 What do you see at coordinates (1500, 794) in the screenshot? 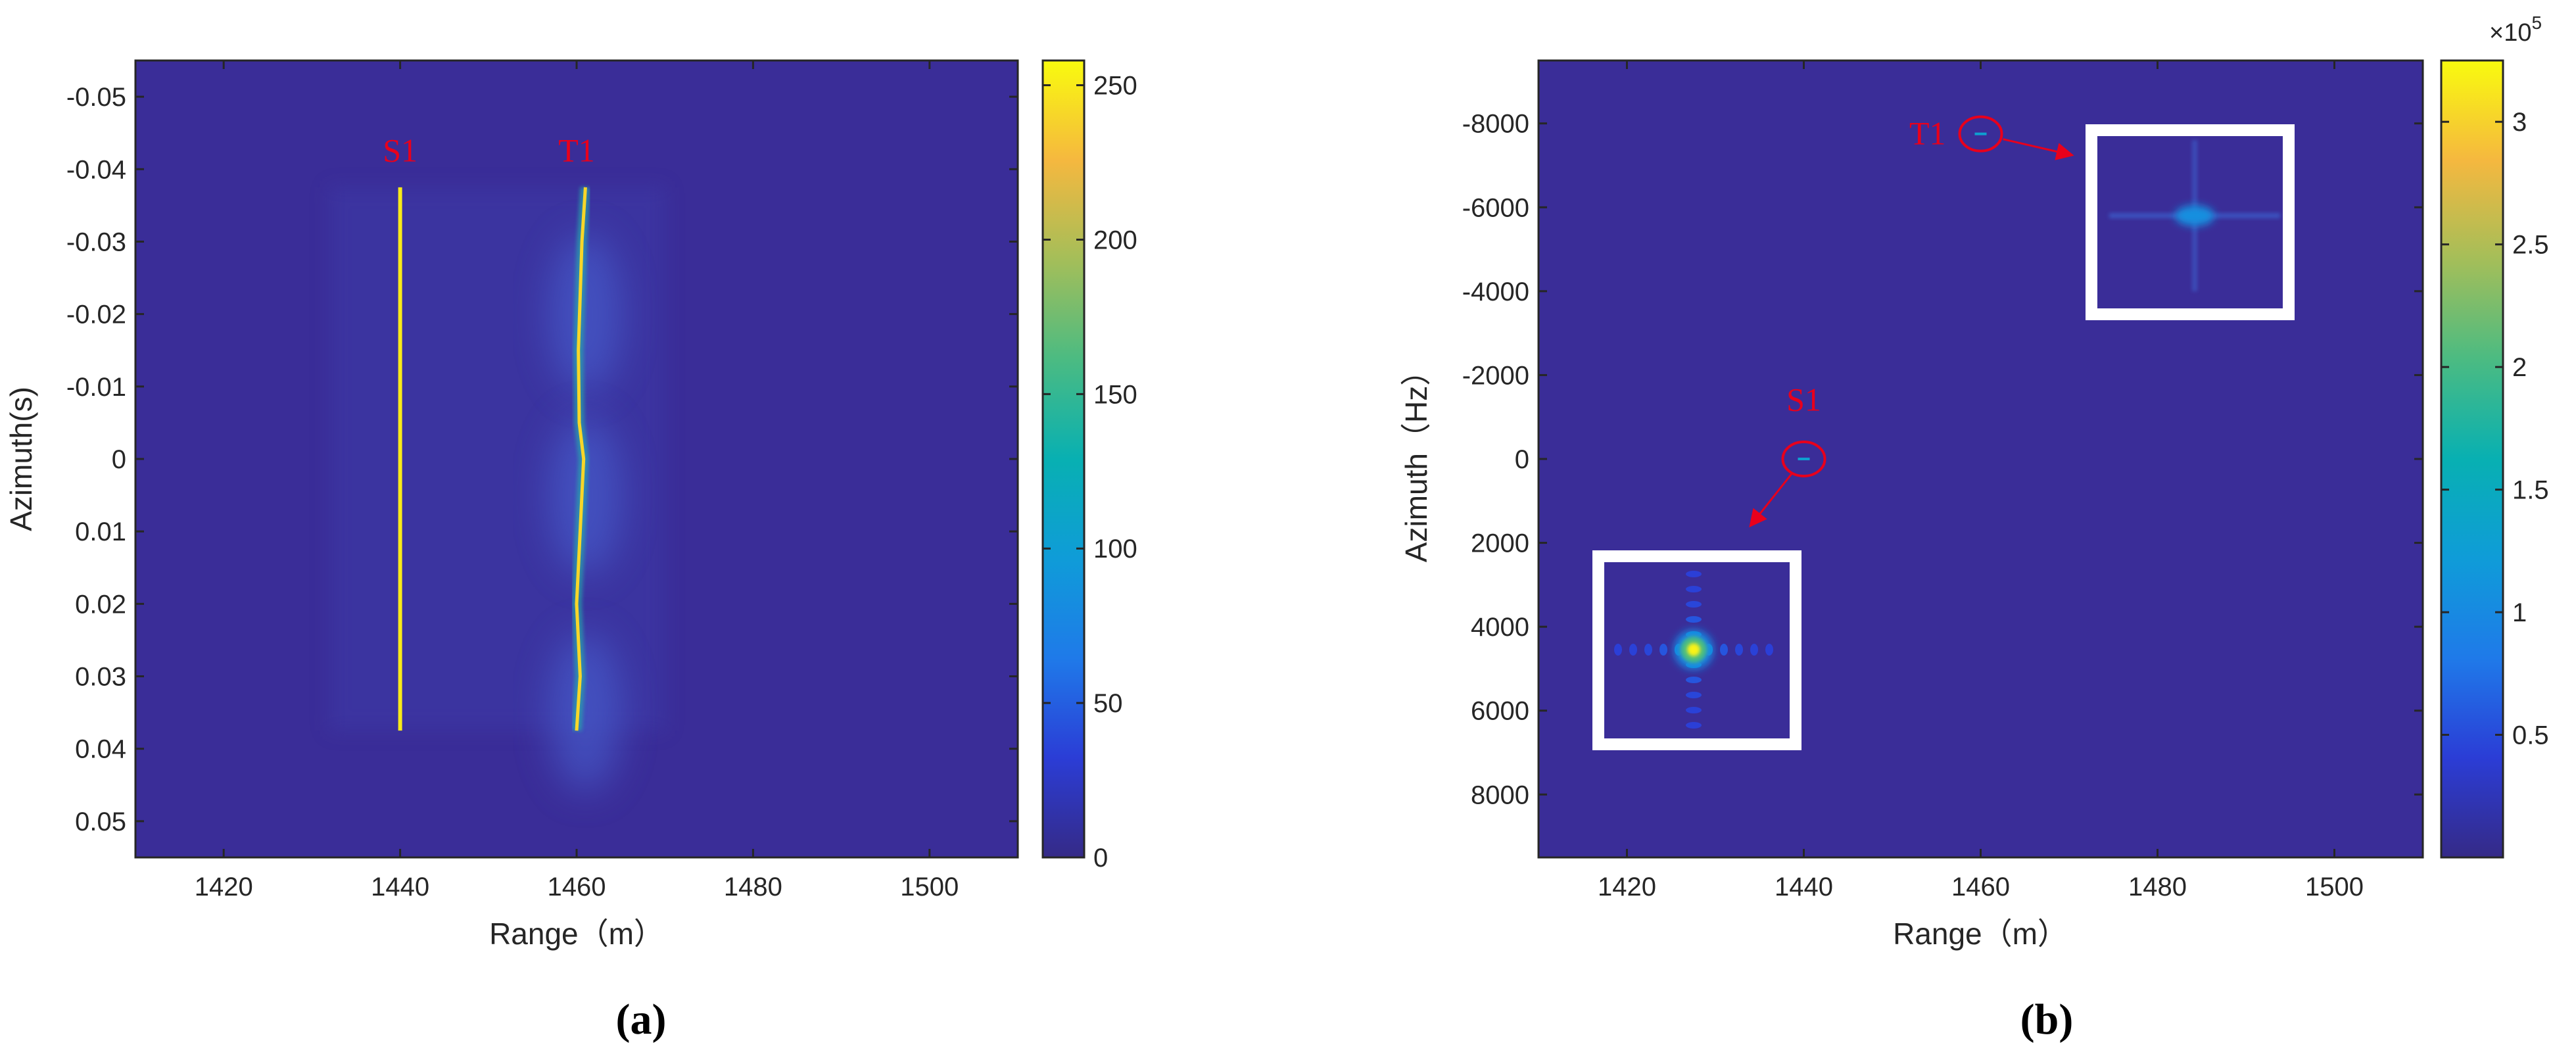
I see `y-tick-label: 8000` at bounding box center [1500, 794].